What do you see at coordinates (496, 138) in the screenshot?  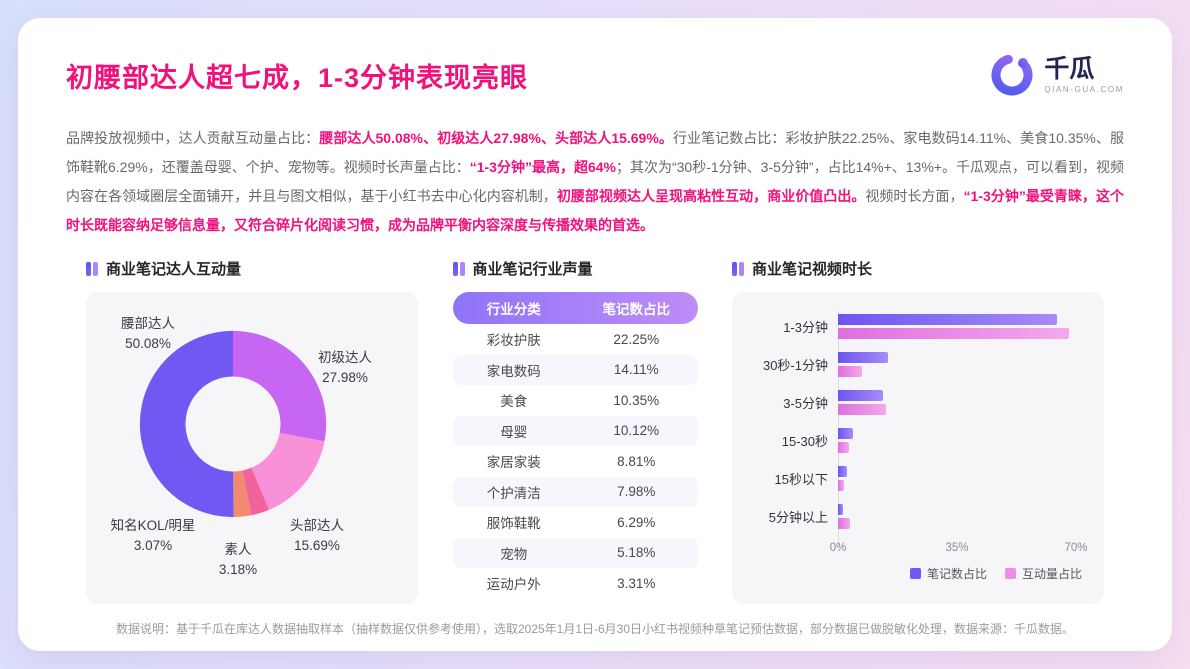 I see `intro-segment: 腰部达人50.08%、初级达人27.98%、头部达人15.69%。` at bounding box center [496, 138].